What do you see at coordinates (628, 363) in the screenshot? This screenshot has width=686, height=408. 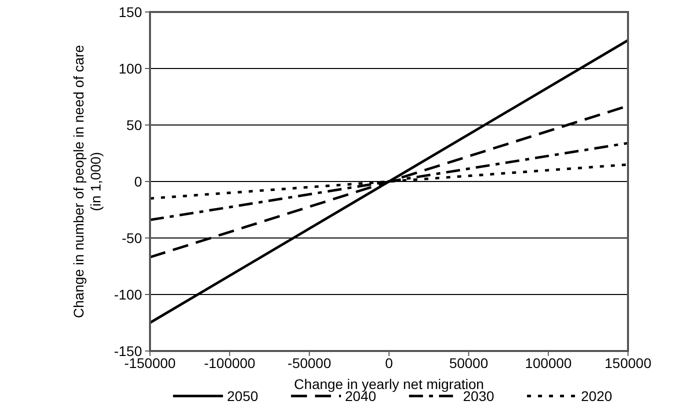 I see `x-tick-label: 150000` at bounding box center [628, 363].